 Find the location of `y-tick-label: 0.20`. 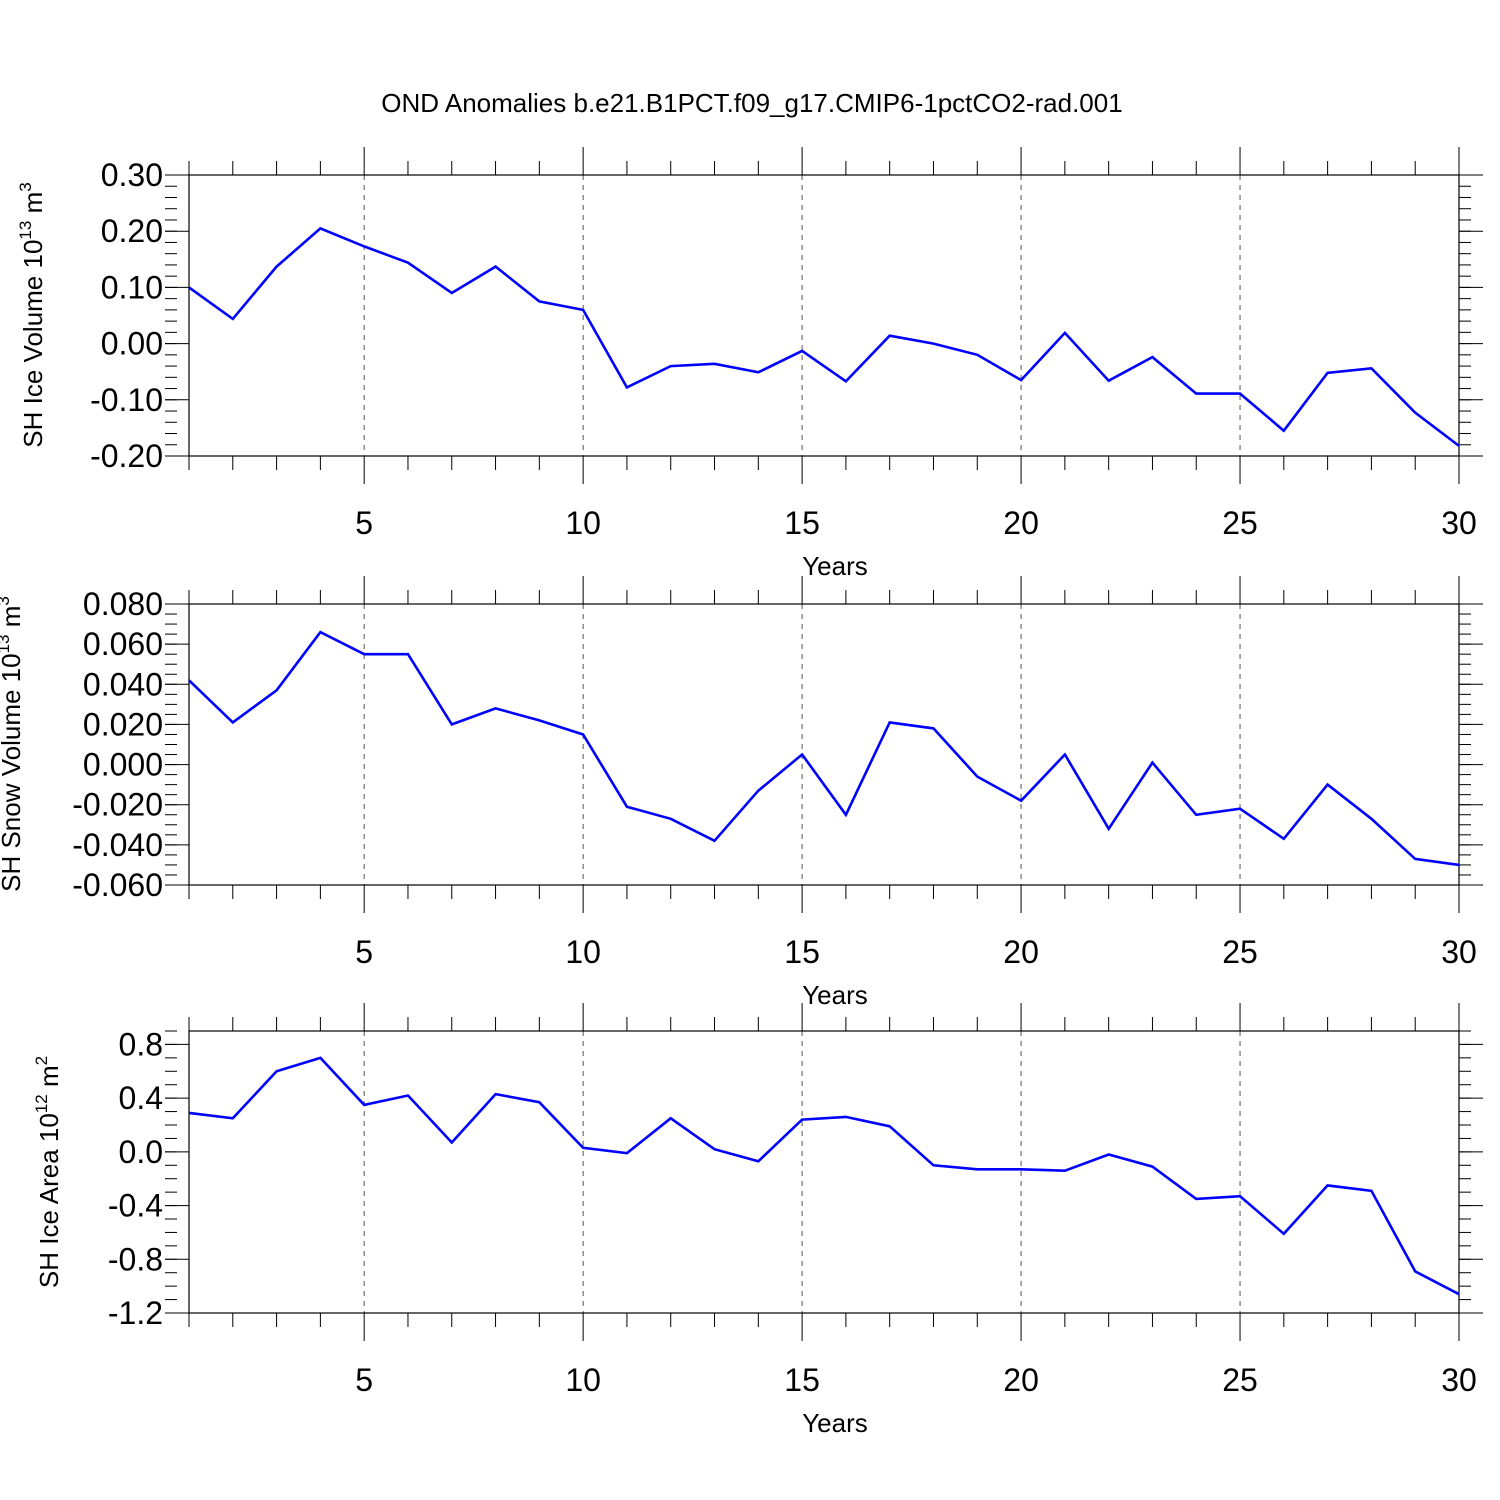

y-tick-label: 0.20 is located at coordinates (132, 231).